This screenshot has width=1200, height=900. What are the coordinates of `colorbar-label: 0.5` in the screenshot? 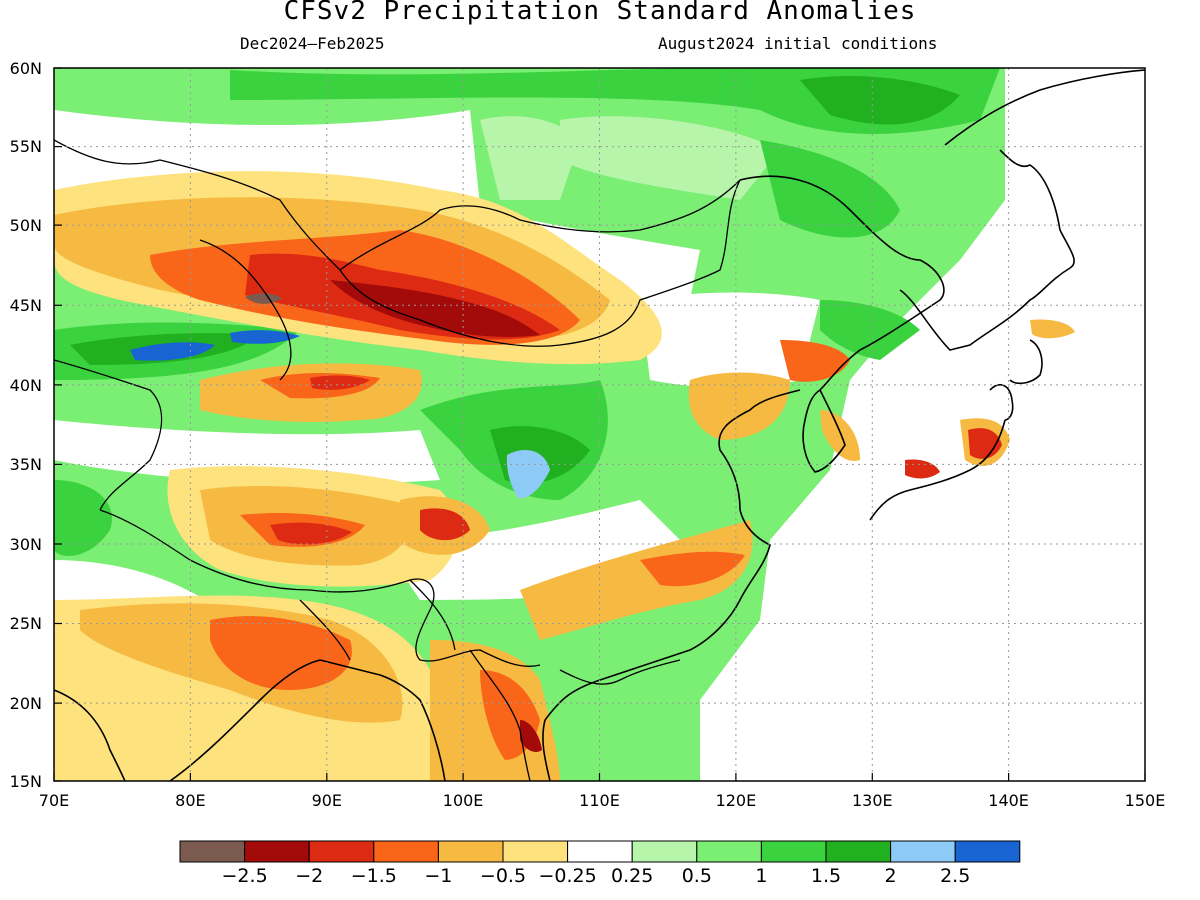 It's located at (697, 876).